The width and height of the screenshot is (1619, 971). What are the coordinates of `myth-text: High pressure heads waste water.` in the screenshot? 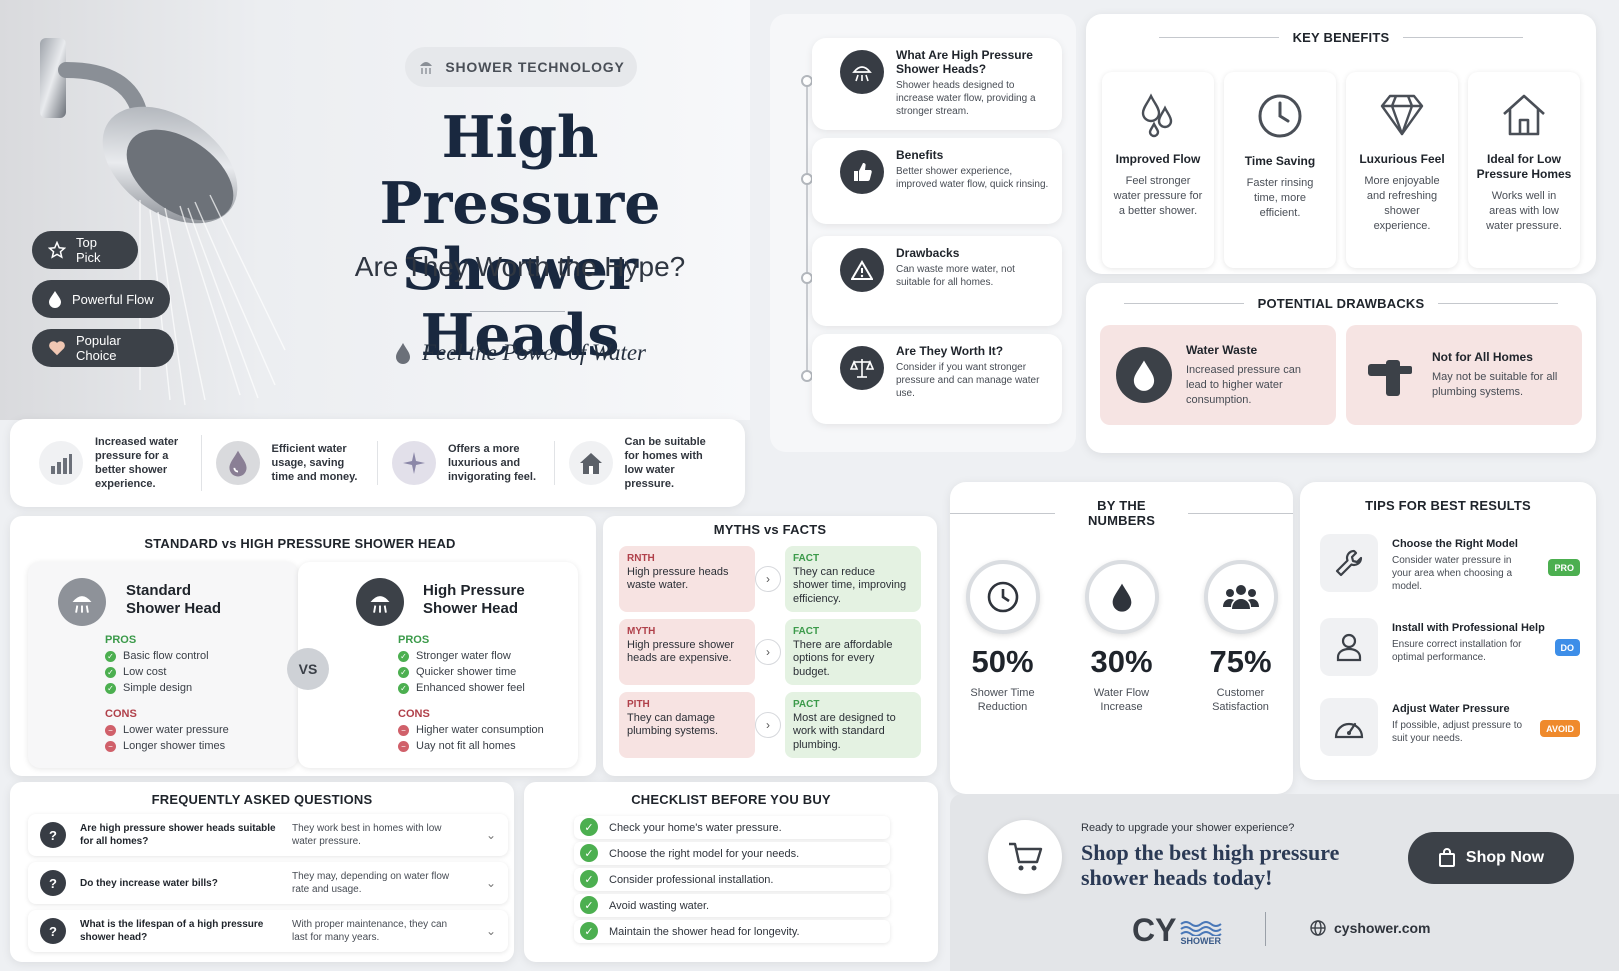 It's located at (678, 578).